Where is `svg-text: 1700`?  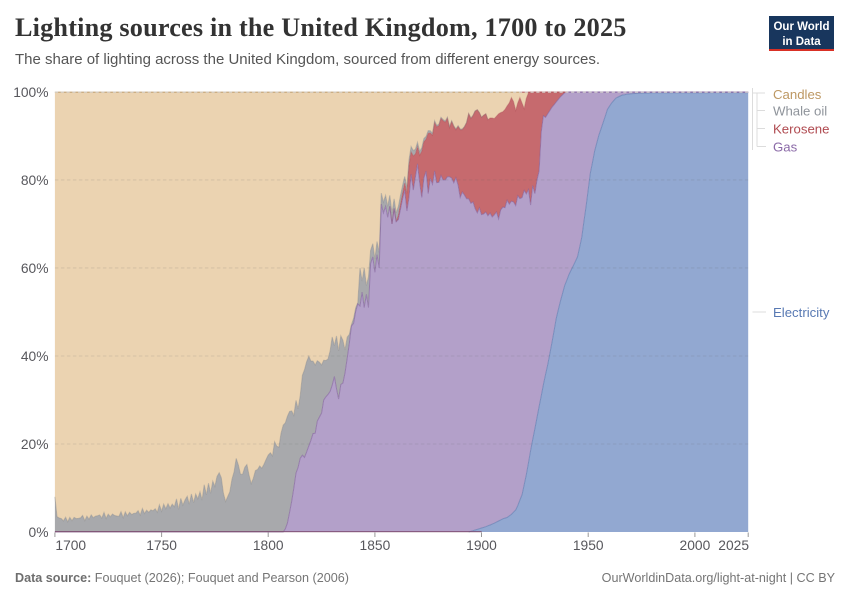 svg-text: 1700 is located at coordinates (70, 545).